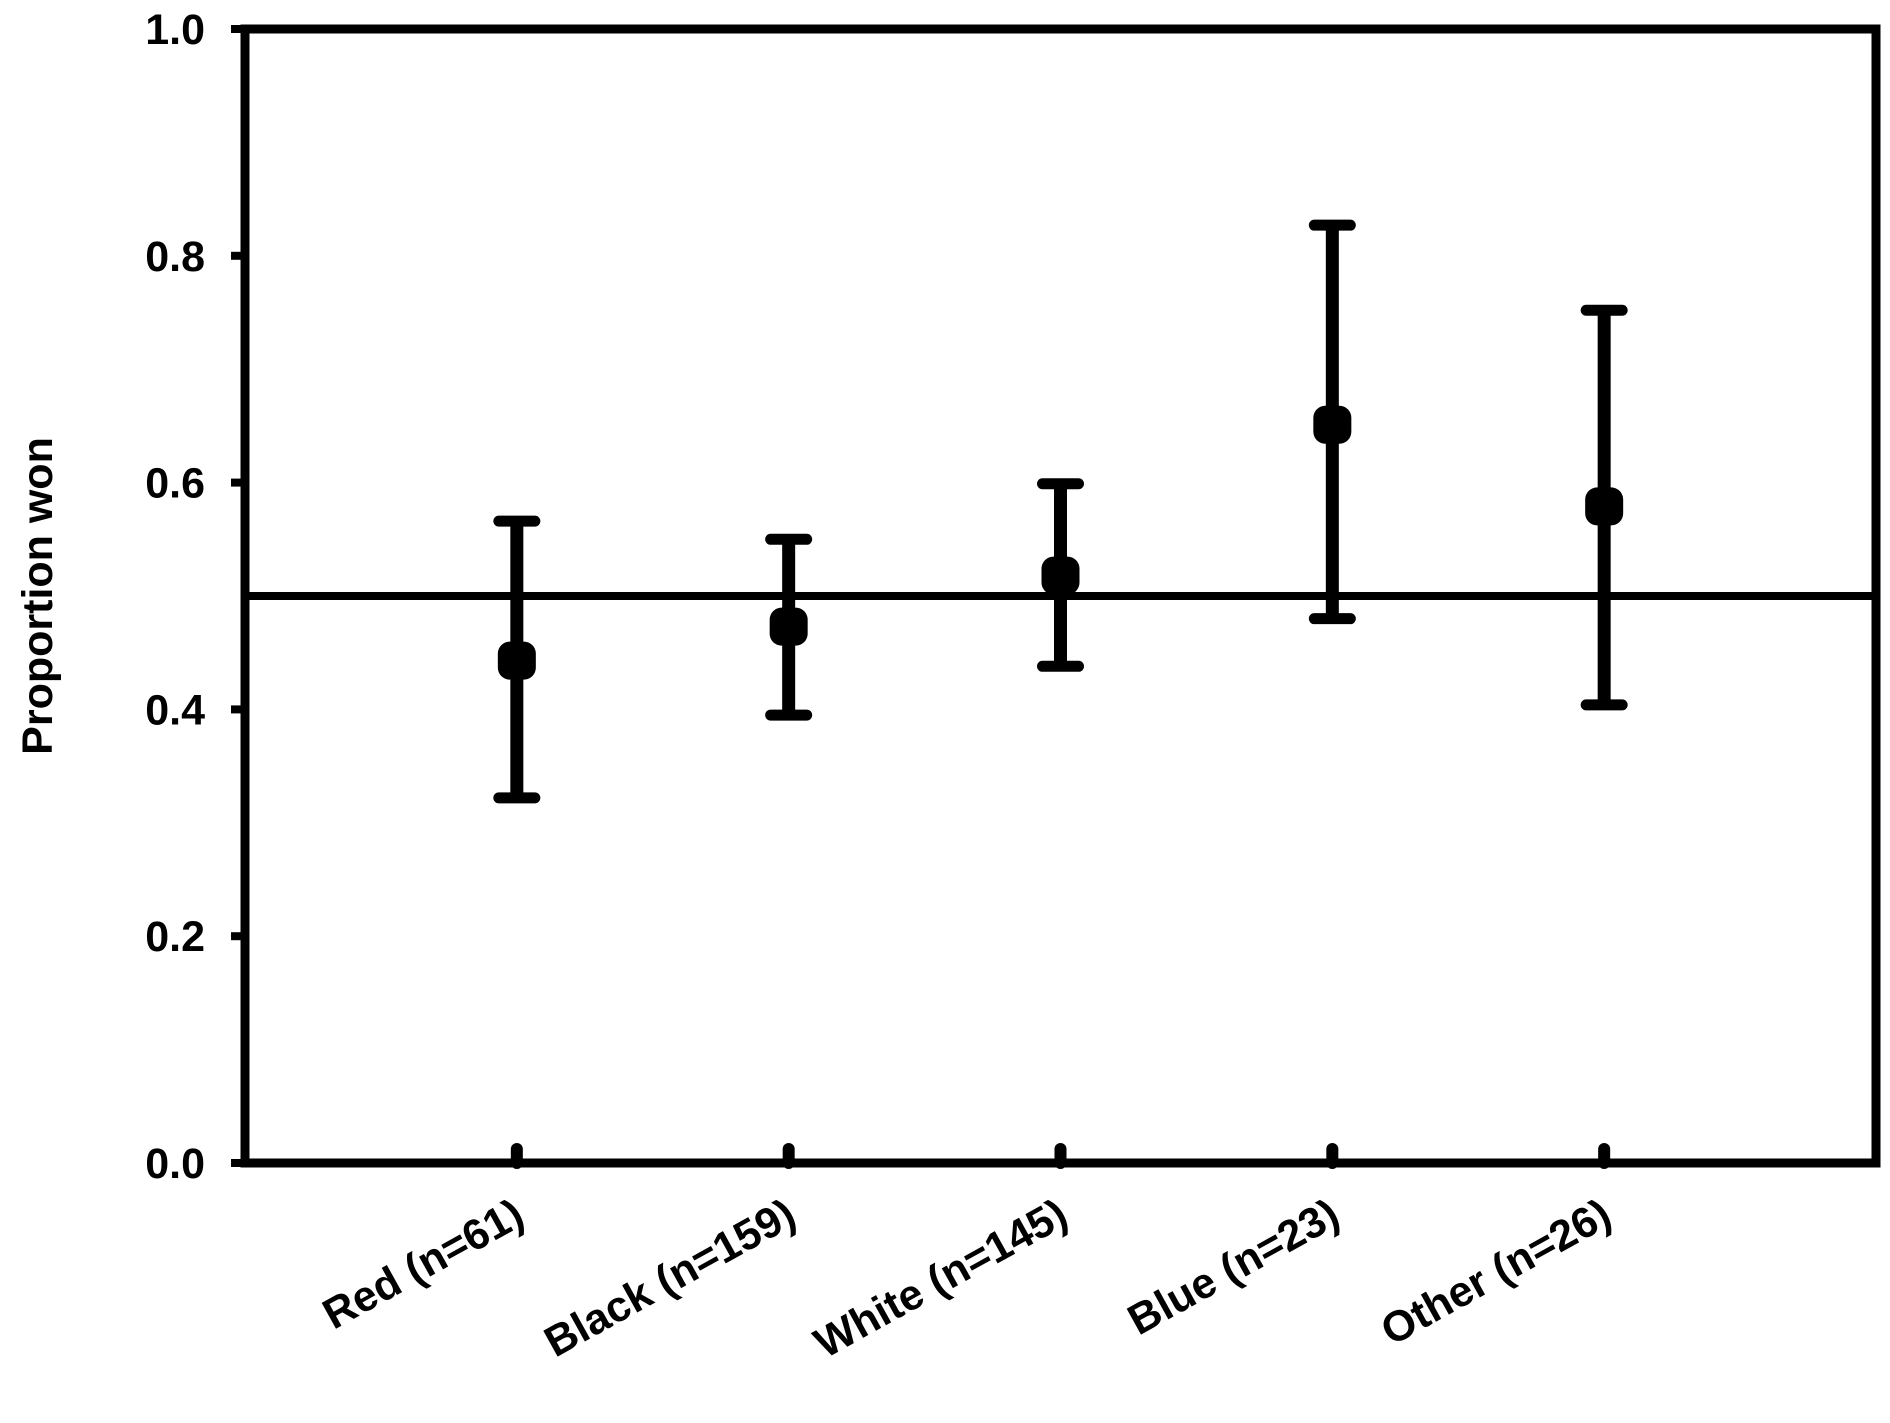 The image size is (1890, 1423). Describe the element at coordinates (175, 257) in the screenshot. I see `y-tick-label: 0.8` at that location.